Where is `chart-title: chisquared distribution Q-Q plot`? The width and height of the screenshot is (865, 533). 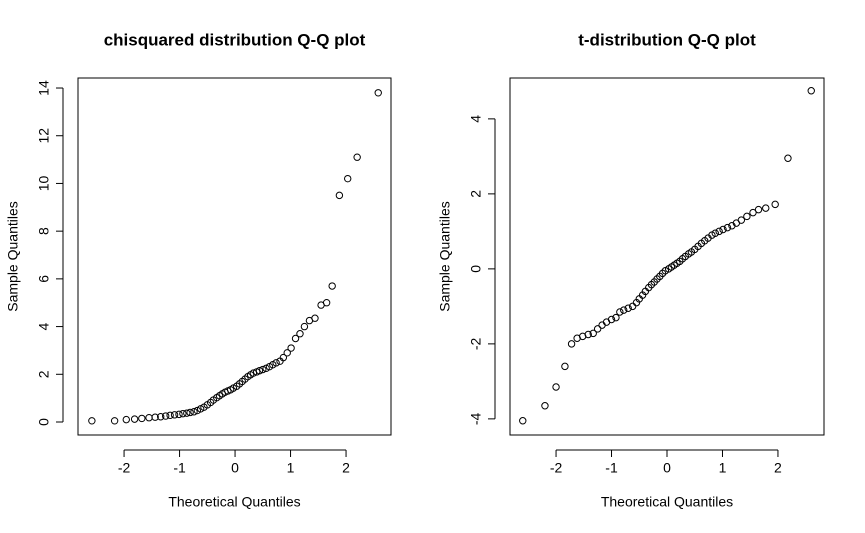 chart-title: chisquared distribution Q-Q plot is located at coordinates (235, 39).